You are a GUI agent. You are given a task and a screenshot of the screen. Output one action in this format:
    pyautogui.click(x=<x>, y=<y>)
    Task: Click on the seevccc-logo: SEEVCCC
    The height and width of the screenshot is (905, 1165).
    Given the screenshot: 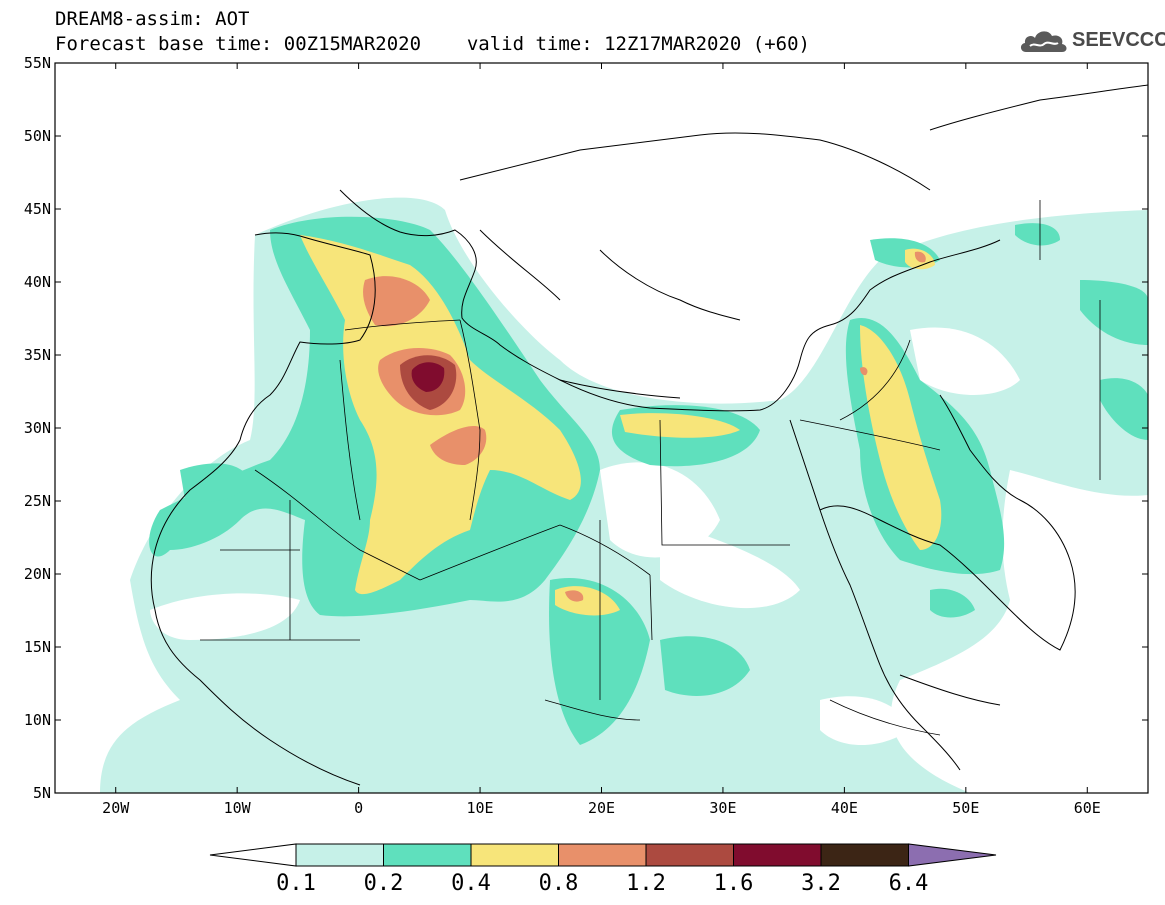 What is the action you would take?
    pyautogui.click(x=1091, y=41)
    